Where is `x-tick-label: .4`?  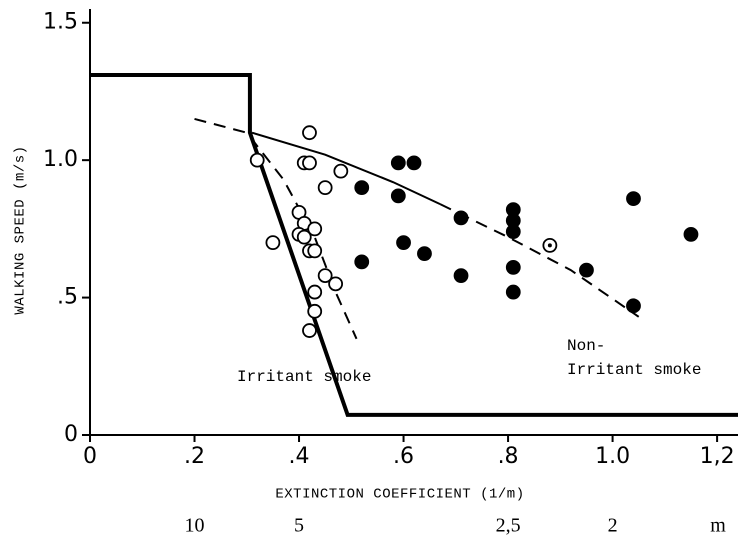 x-tick-label: .4 is located at coordinates (299, 456).